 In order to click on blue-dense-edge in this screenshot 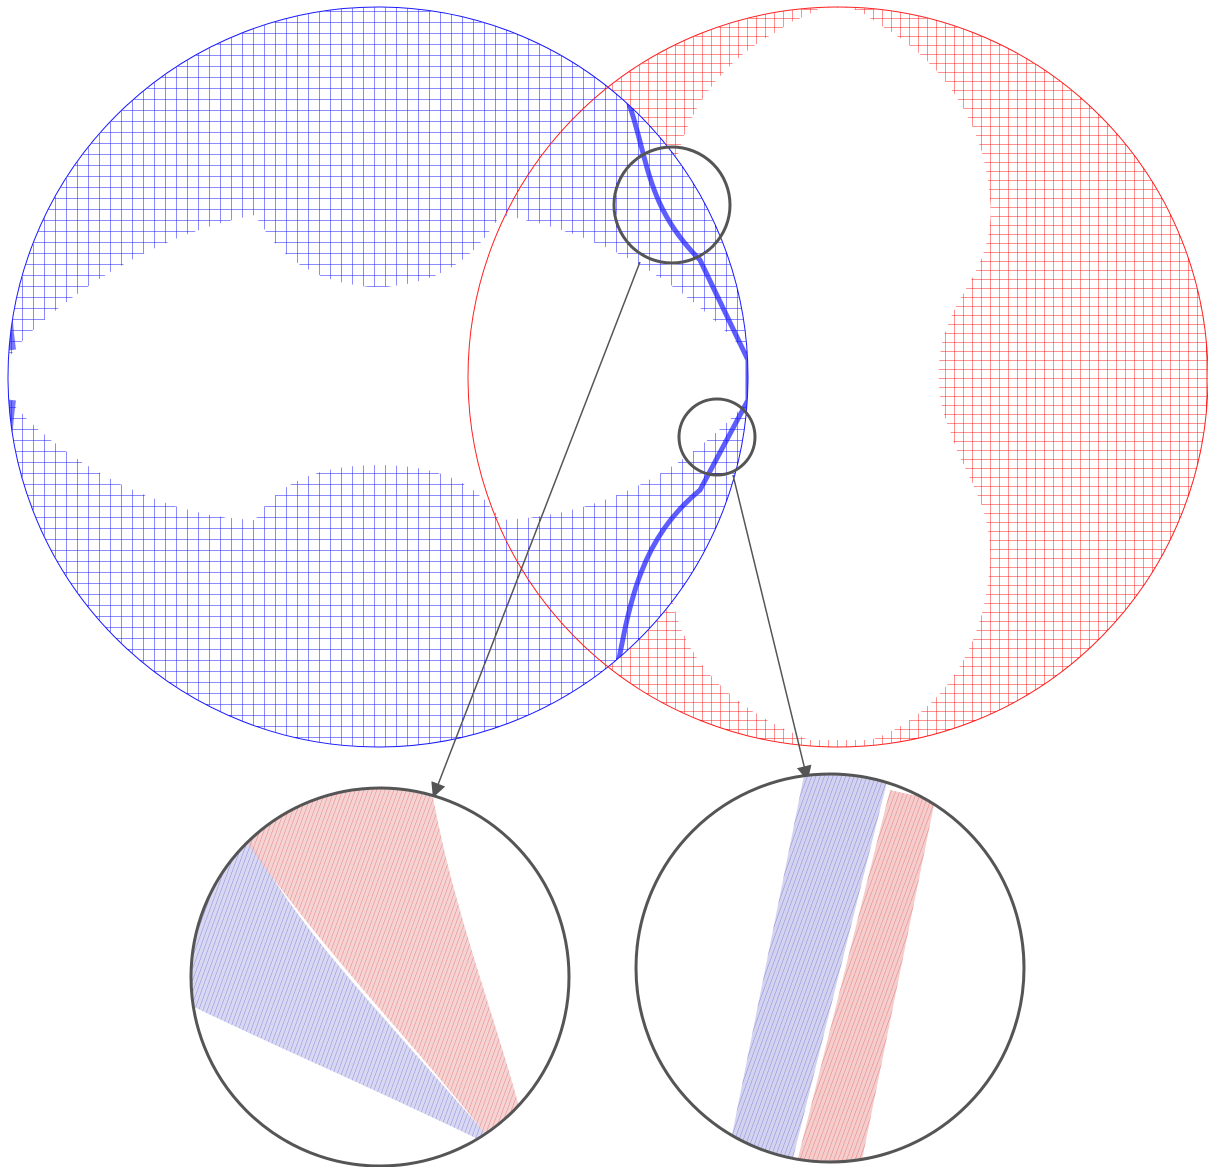, I will do `click(680, 380)`.